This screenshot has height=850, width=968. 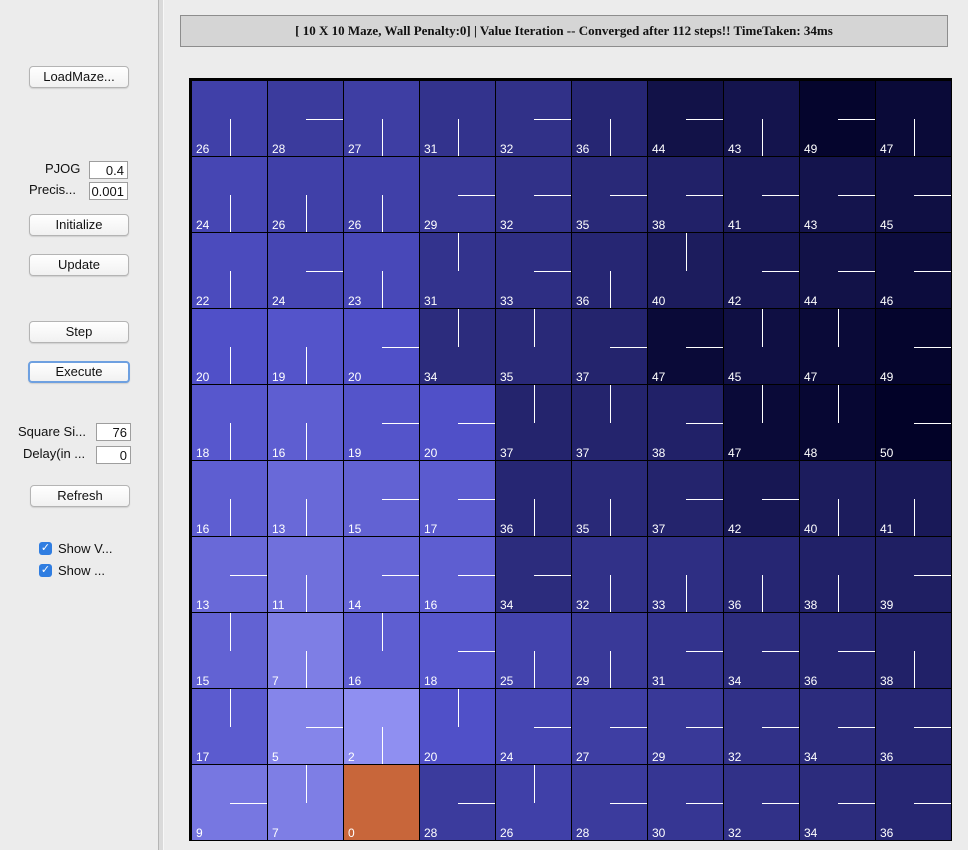 I want to click on delay-field: 0, so click(x=113, y=455).